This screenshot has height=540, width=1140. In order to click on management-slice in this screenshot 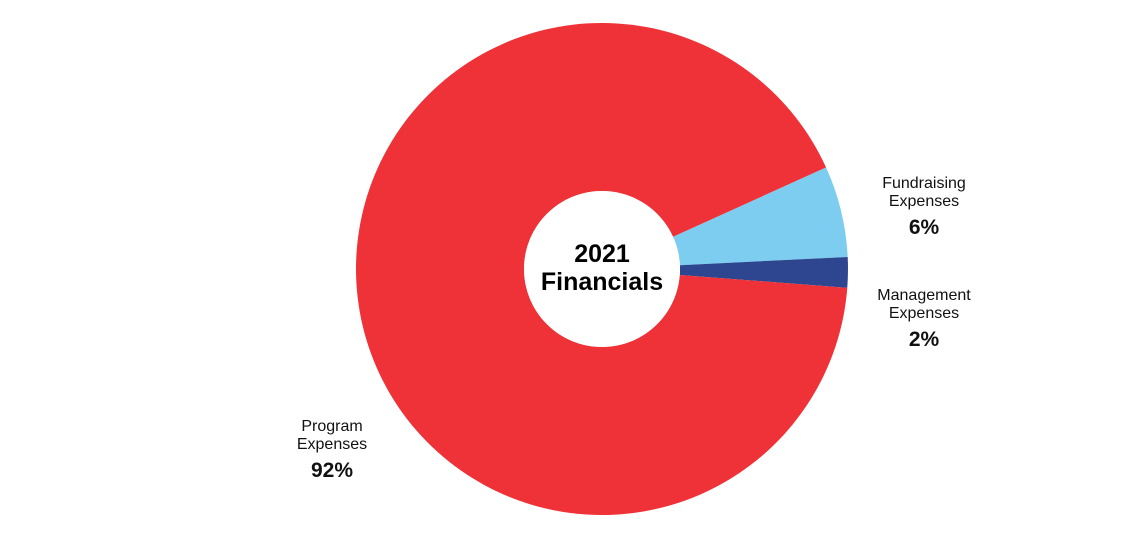, I will do `click(763, 272)`.